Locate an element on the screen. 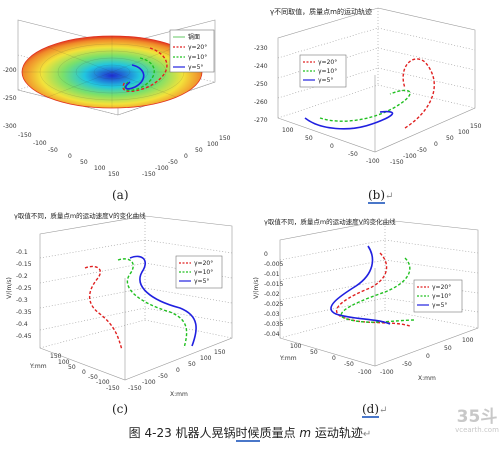 The image size is (500, 449). b-ztick-1: -240 is located at coordinates (261, 66).